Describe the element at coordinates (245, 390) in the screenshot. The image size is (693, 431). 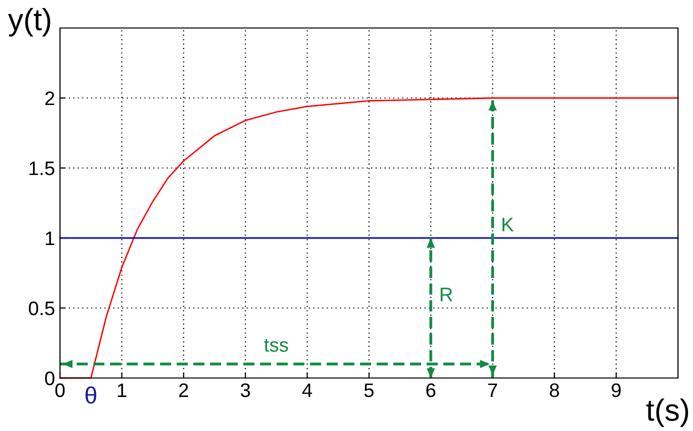
I see `x-tick-label: 3` at that location.